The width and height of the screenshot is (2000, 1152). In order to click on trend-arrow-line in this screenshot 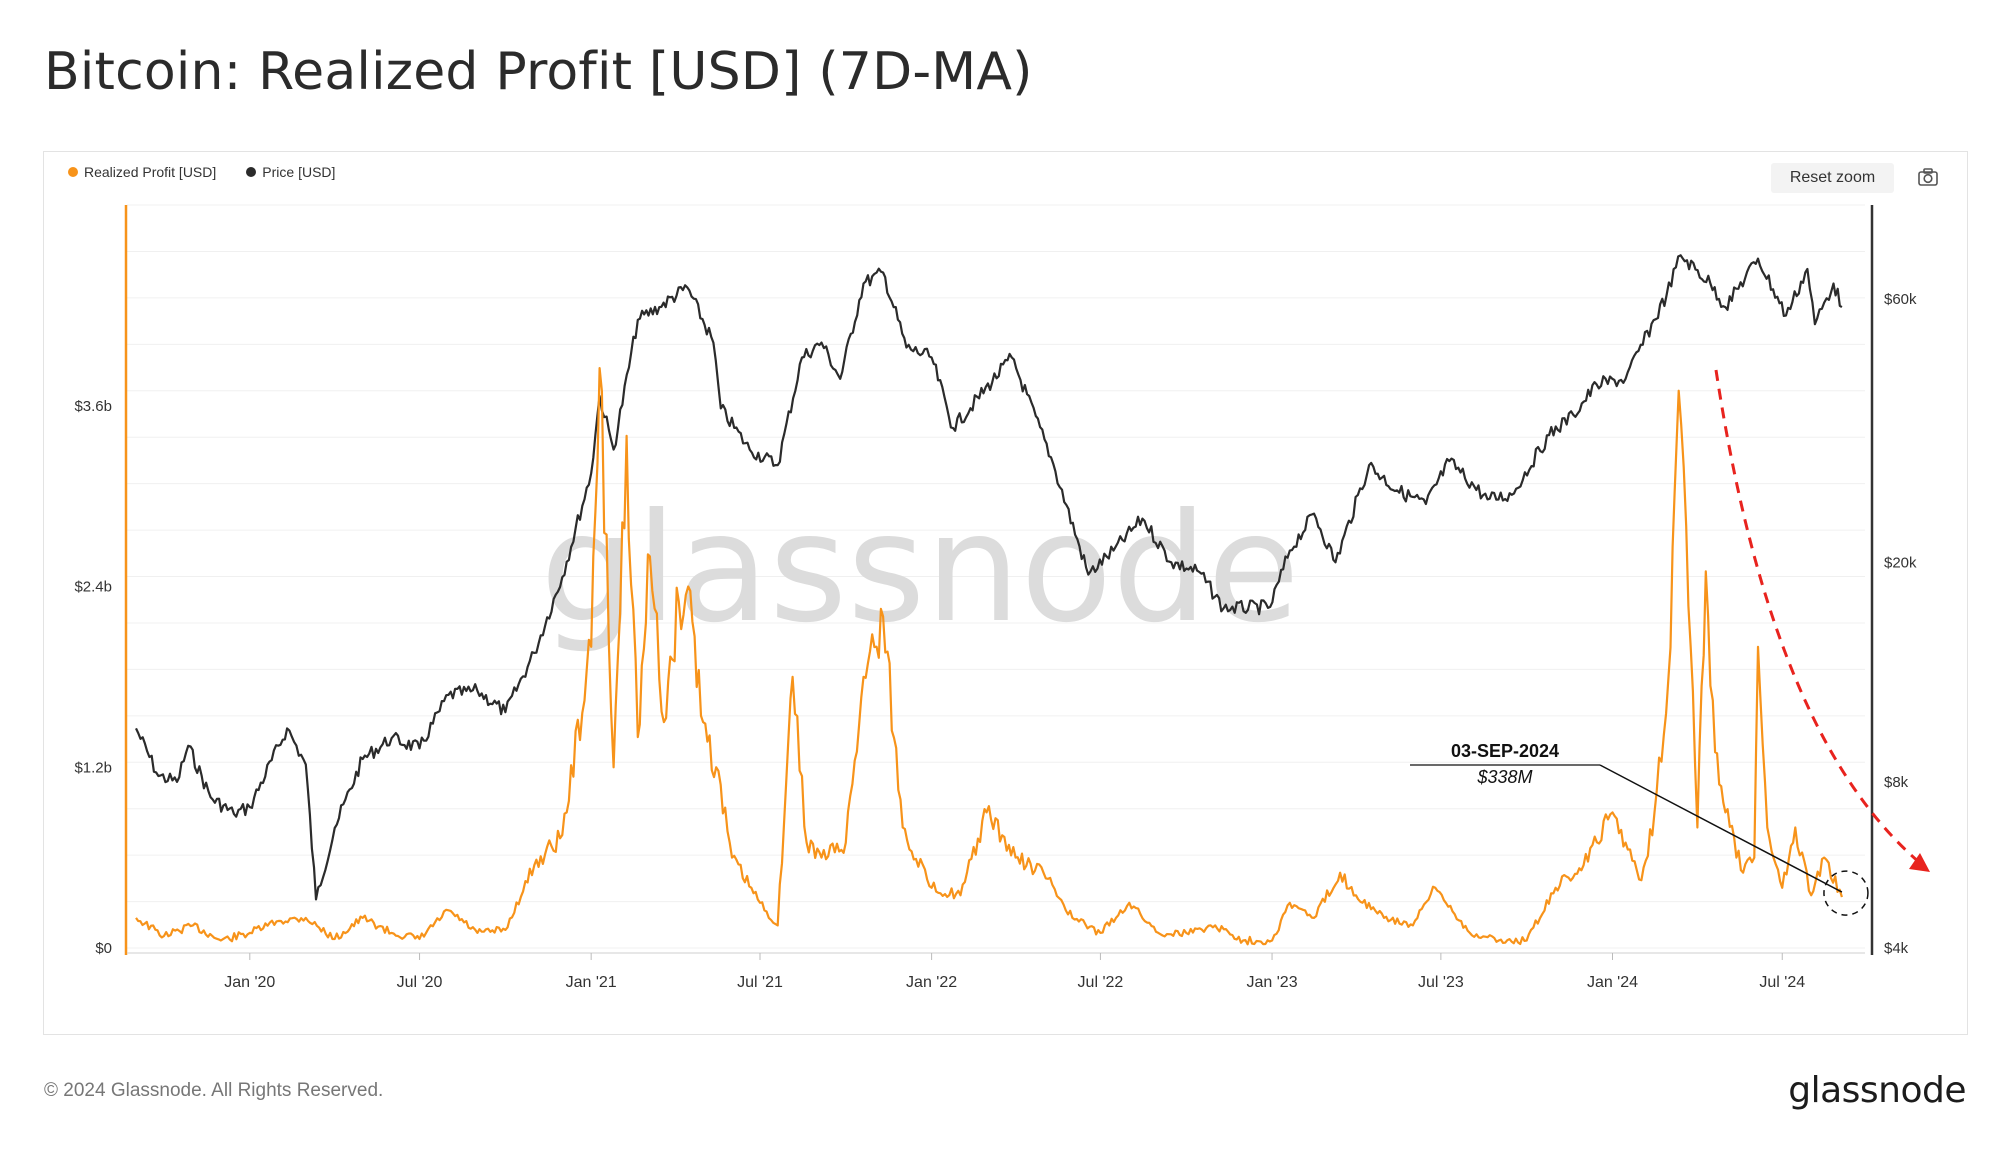, I will do `click(1817, 617)`.